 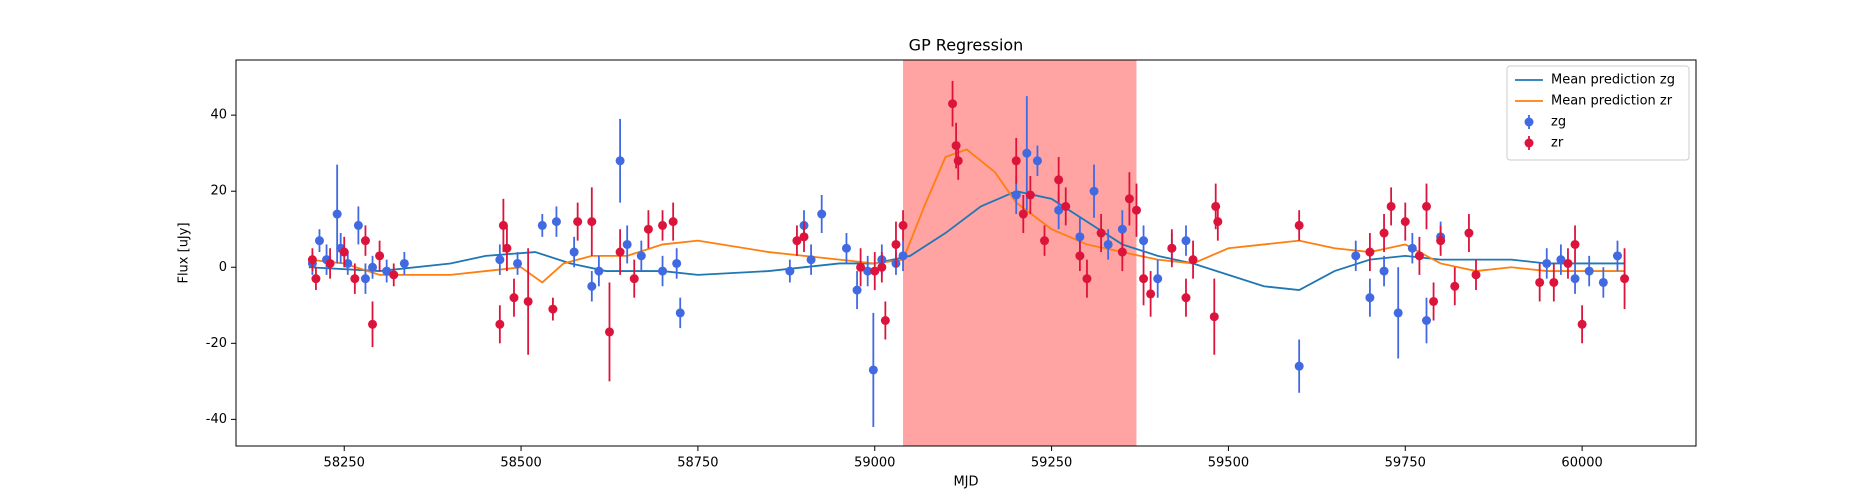 I want to click on y-tick-label: -40, so click(x=216, y=419).